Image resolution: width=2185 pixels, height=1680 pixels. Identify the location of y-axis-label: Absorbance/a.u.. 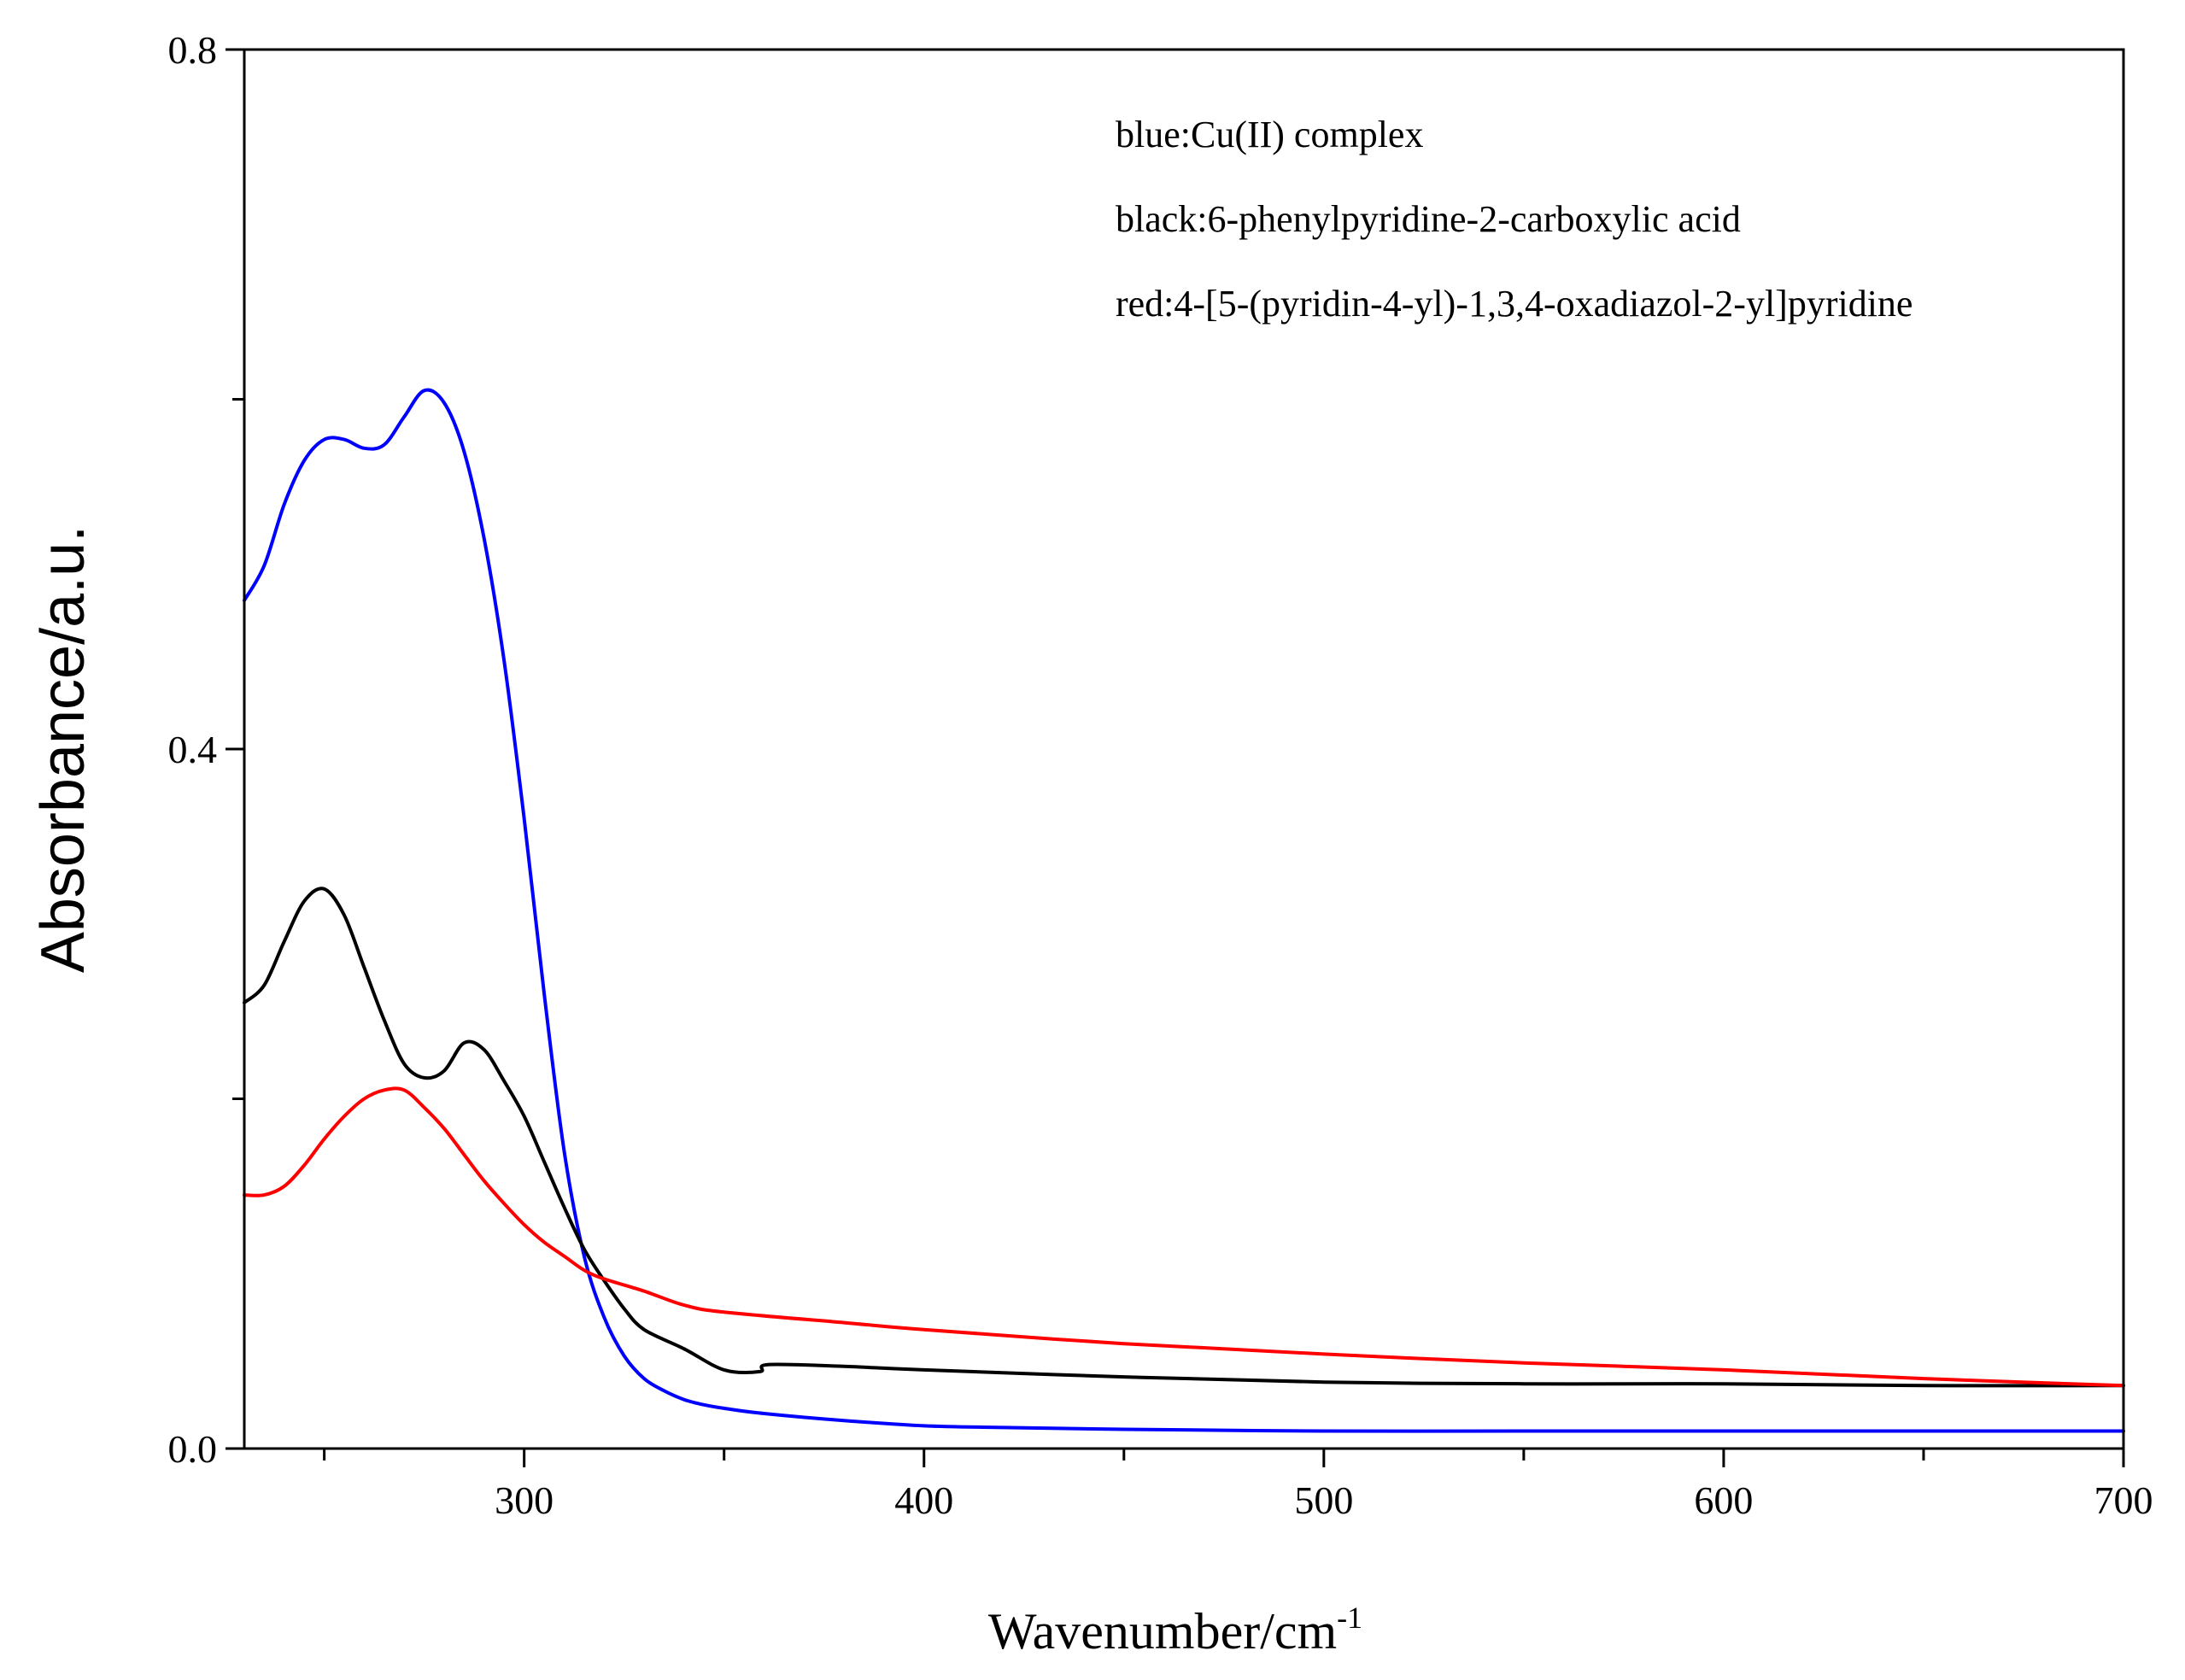
(63, 749).